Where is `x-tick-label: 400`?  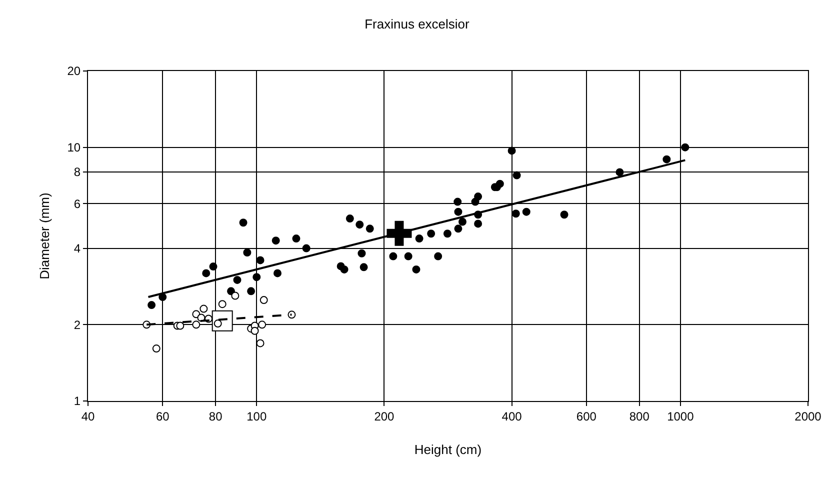 x-tick-label: 400 is located at coordinates (512, 416).